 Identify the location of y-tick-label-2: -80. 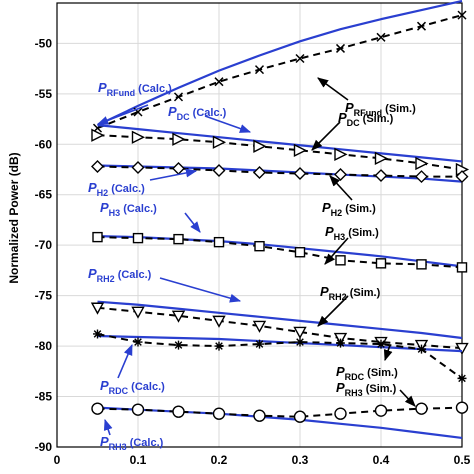
(44, 346).